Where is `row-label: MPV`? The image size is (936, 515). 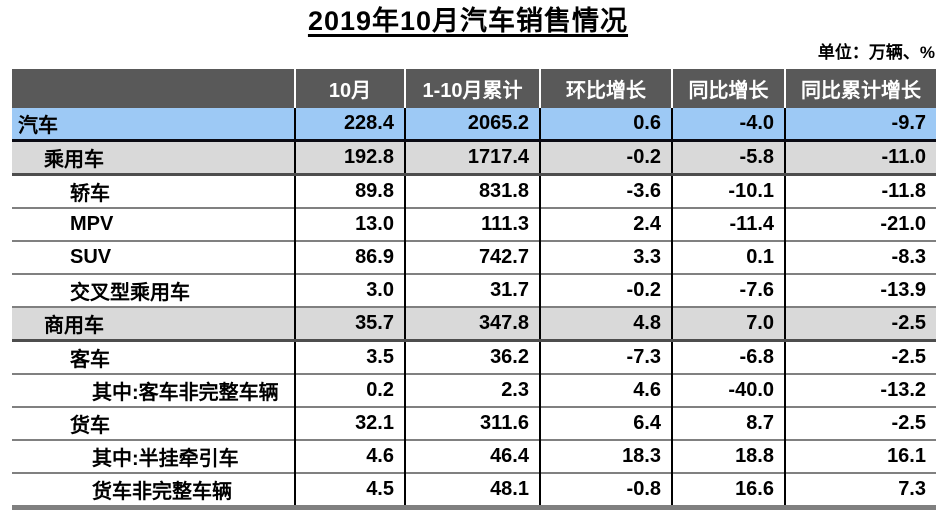
row-label: MPV is located at coordinates (92, 224).